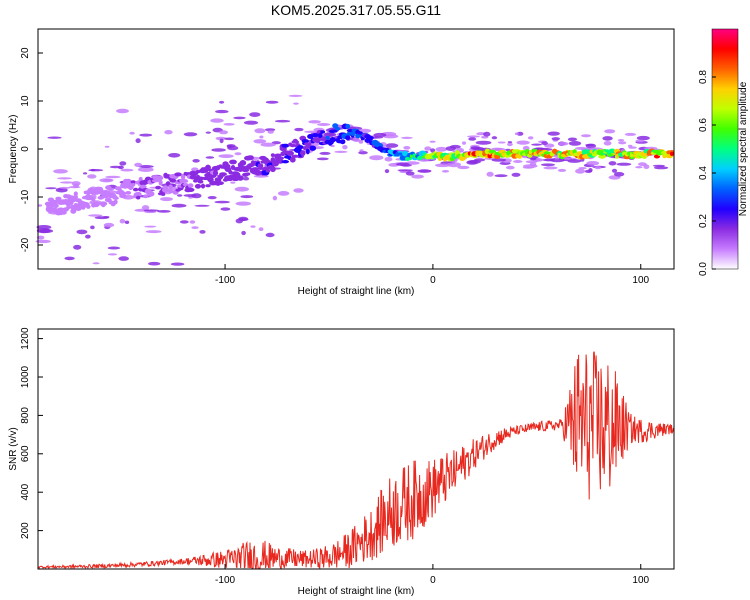 This screenshot has width=750, height=600. Describe the element at coordinates (432, 575) in the screenshot. I see `snr-x-ticks: -100 0 100` at that location.